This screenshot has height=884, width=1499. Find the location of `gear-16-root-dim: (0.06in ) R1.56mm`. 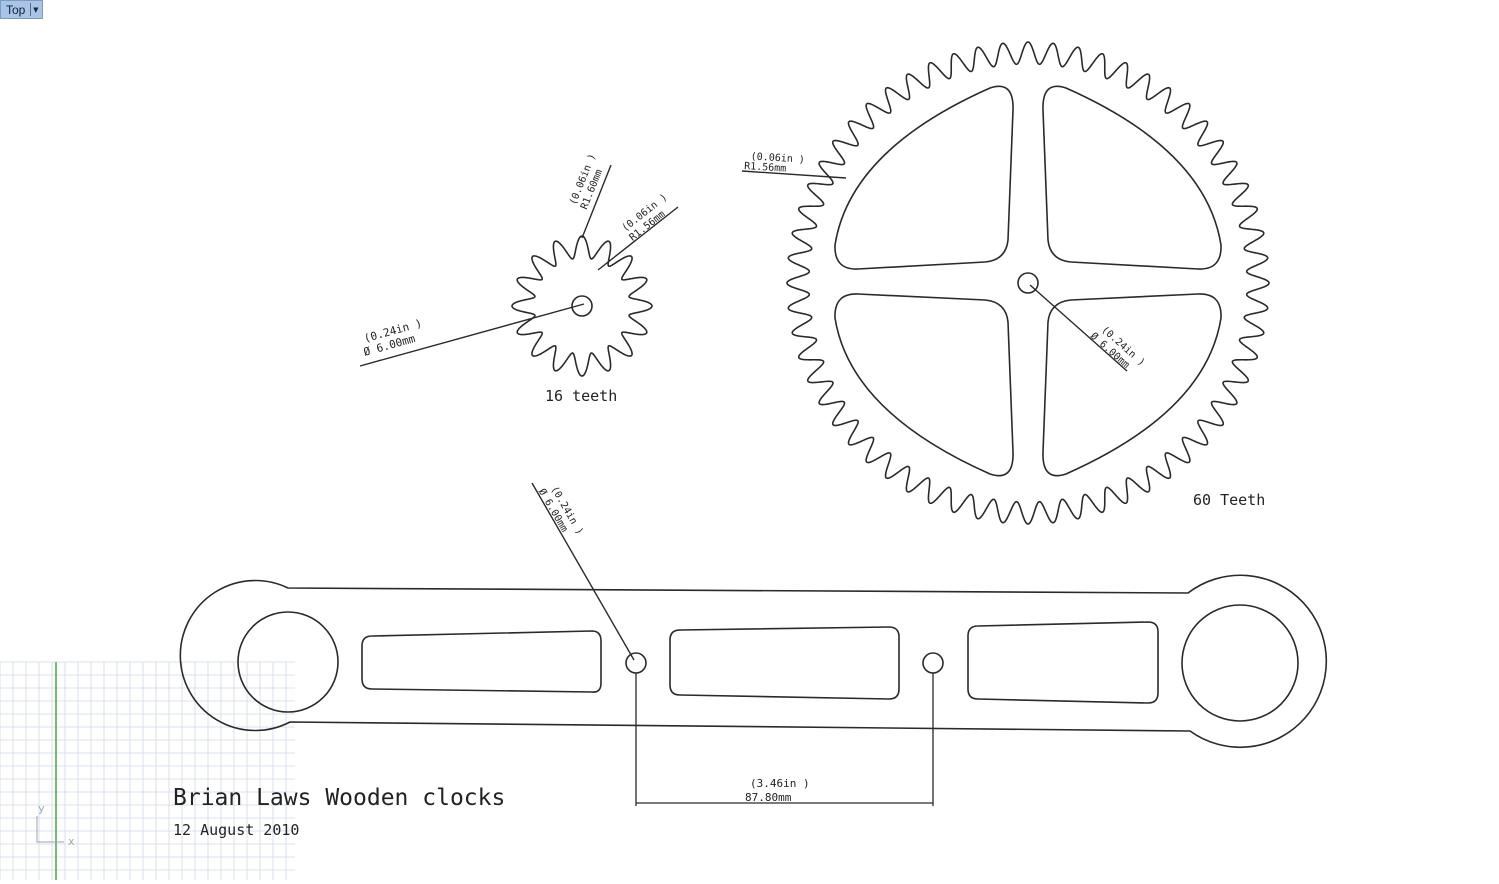

gear-16-root-dim: (0.06in ) R1.56mm is located at coordinates (644, 217).